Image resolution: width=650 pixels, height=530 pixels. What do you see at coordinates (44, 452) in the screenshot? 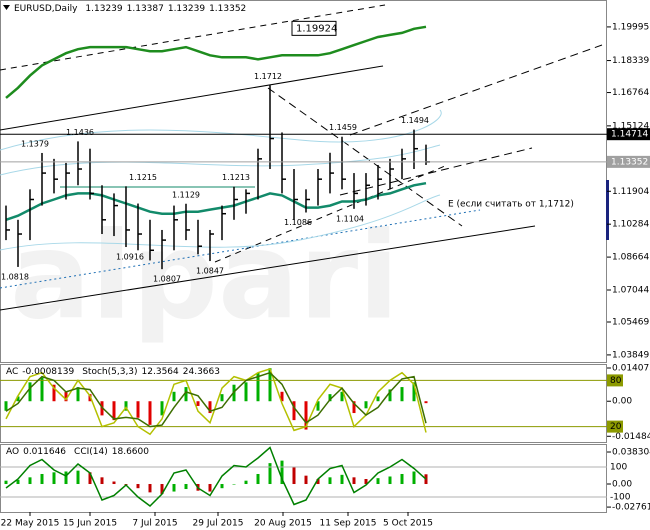
I see `bars-value: 0.011646` at bounding box center [44, 452].